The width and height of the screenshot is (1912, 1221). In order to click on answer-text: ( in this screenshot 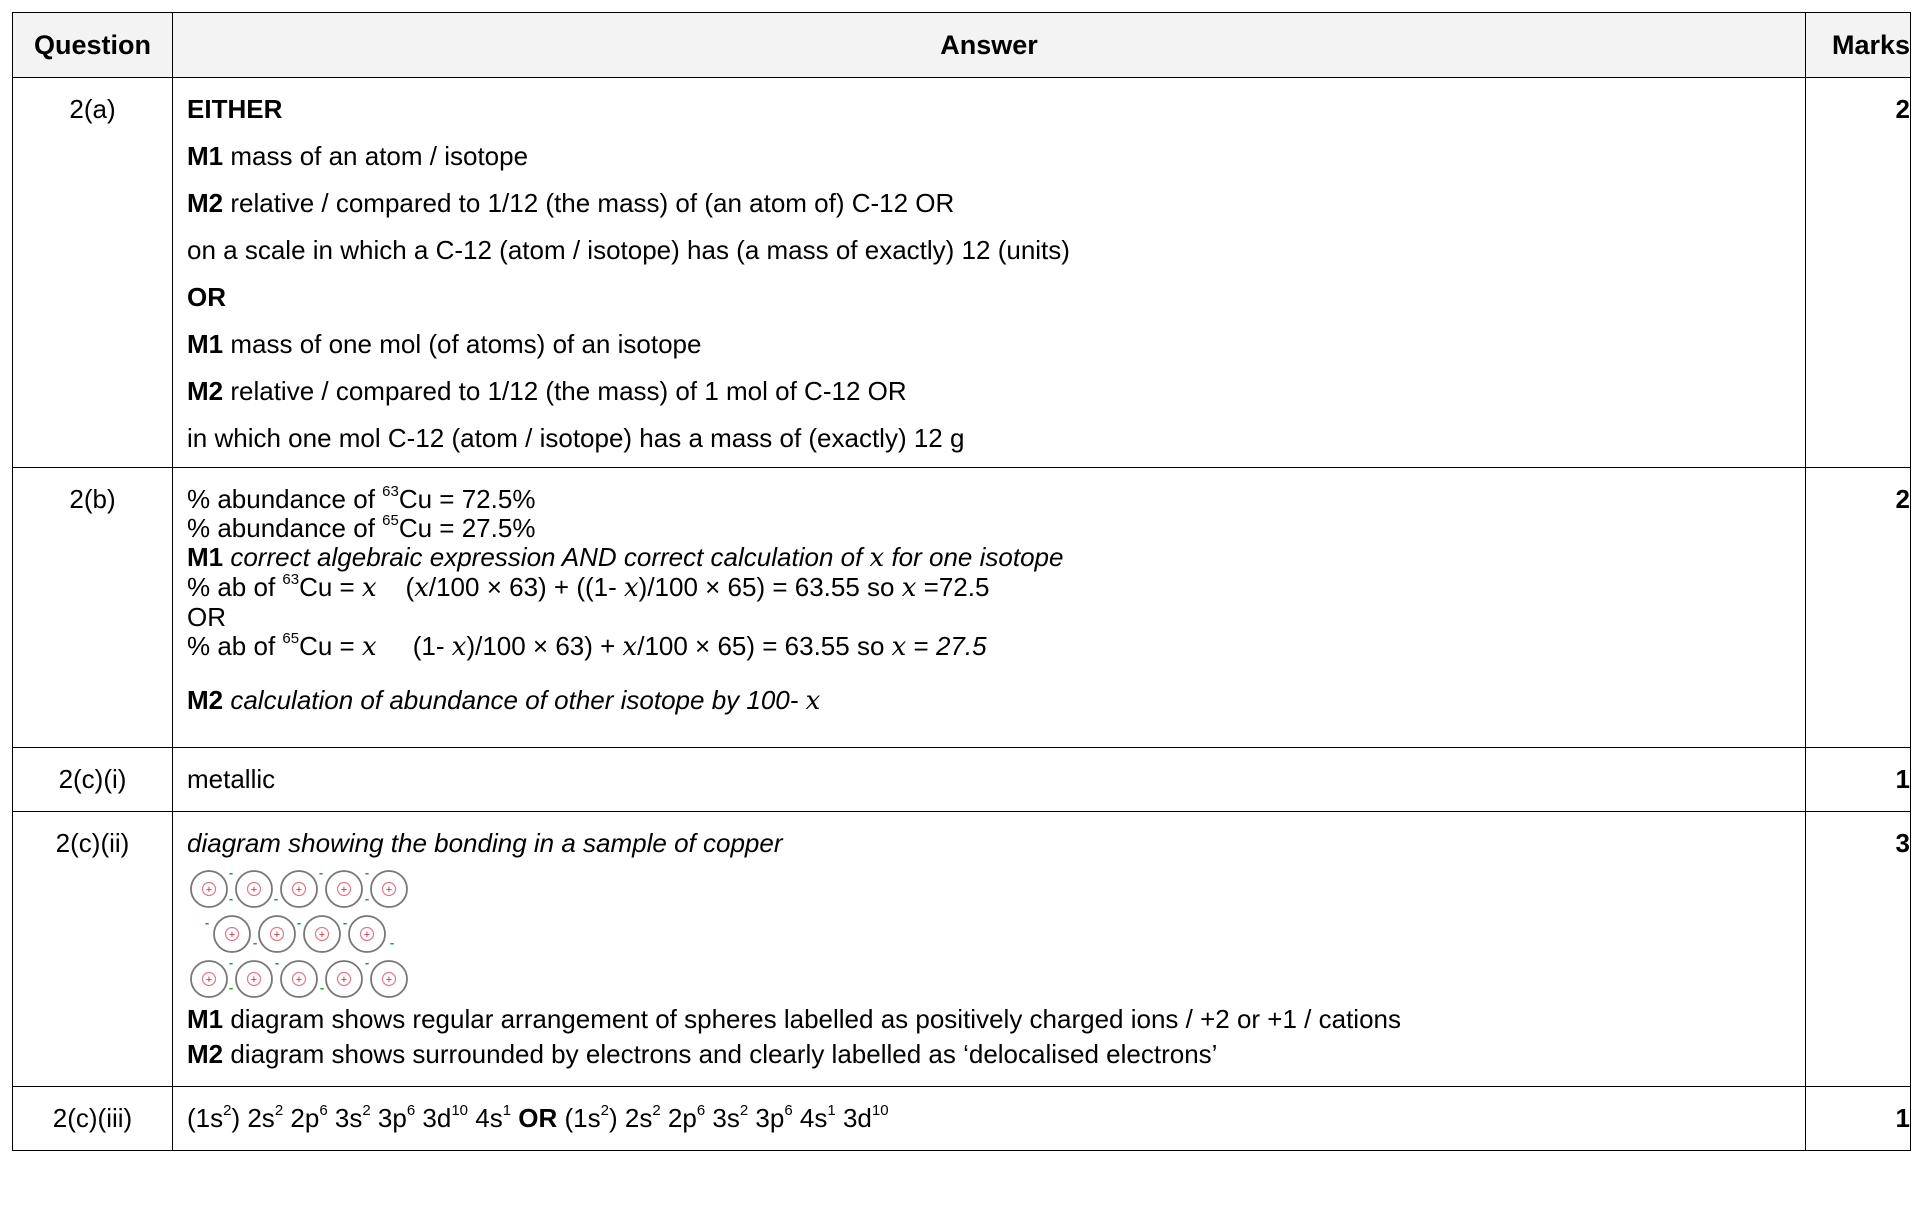, I will do `click(395, 587)`.